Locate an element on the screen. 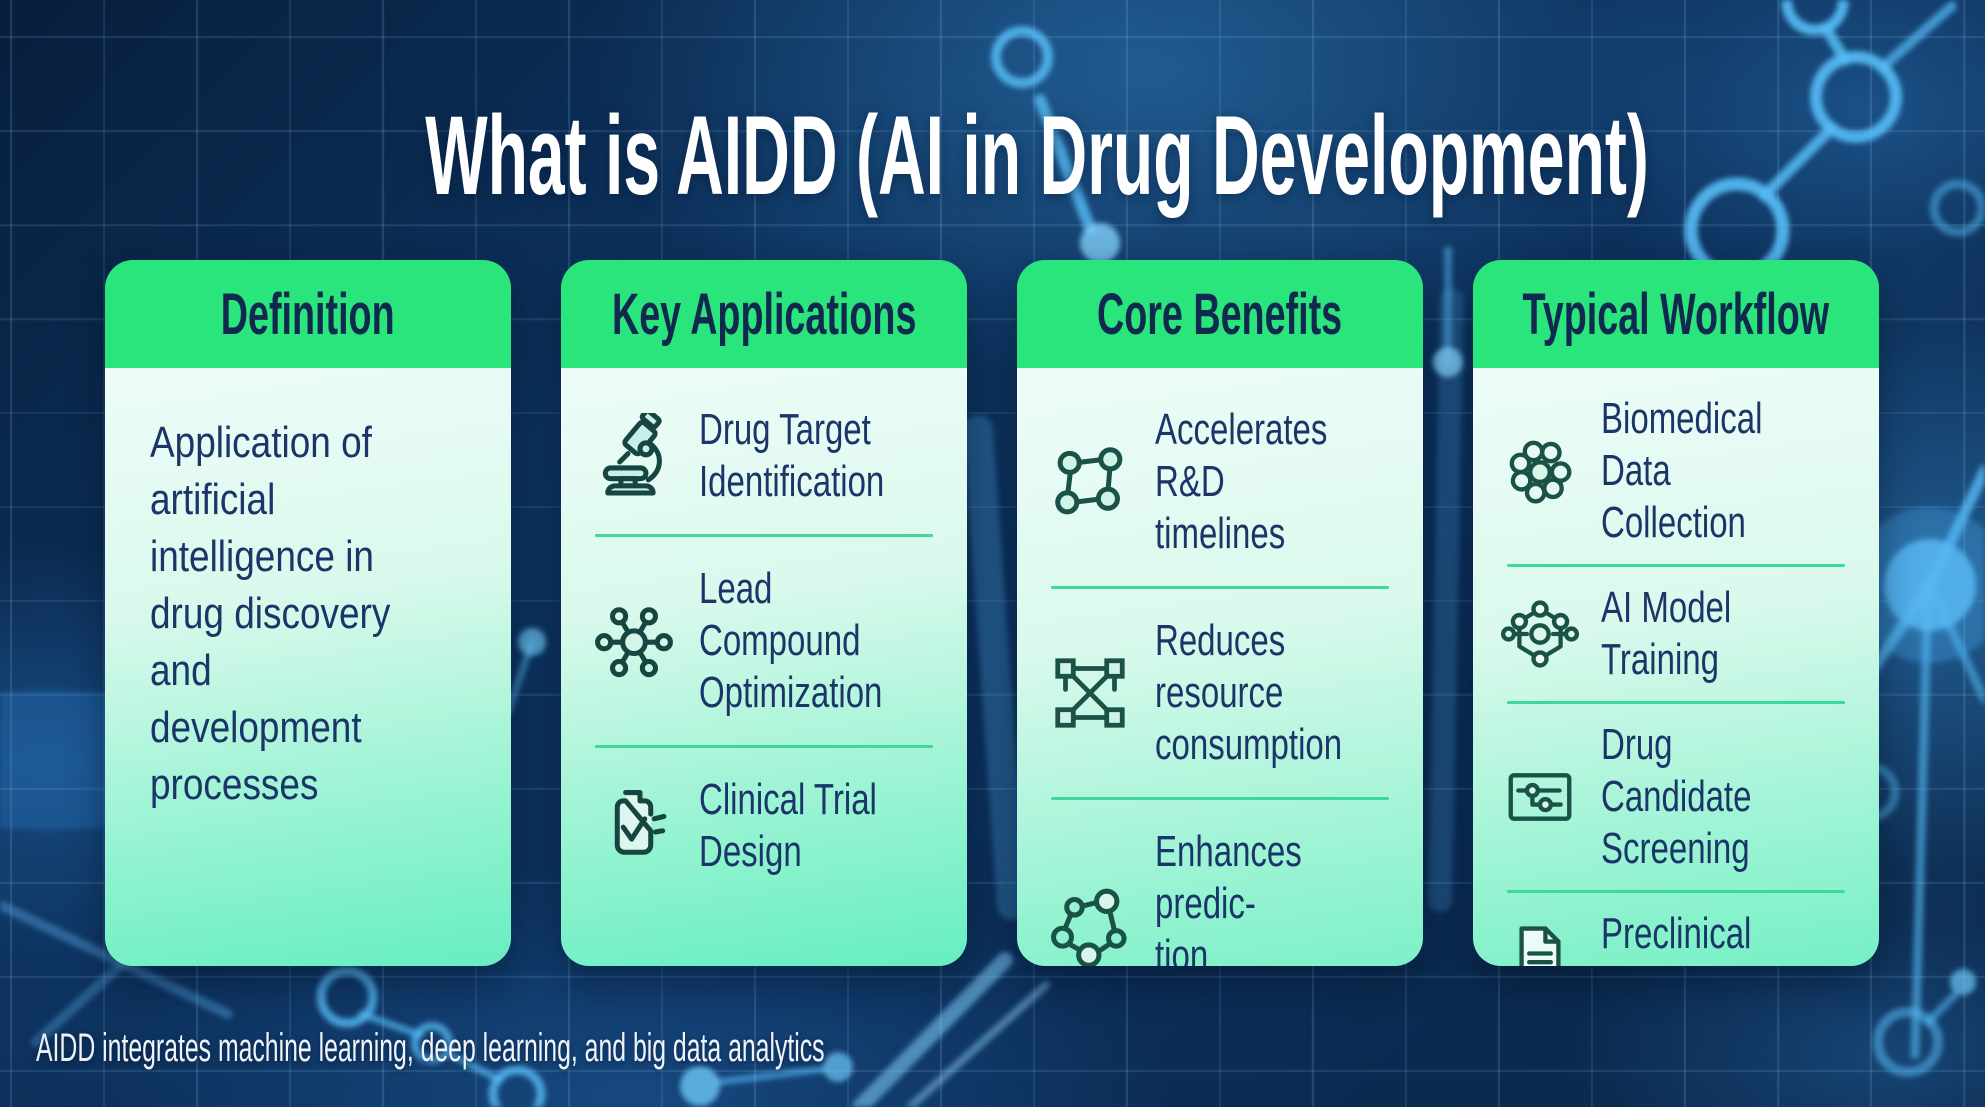  list-item: Reduces resource consumption is located at coordinates (1220, 693).